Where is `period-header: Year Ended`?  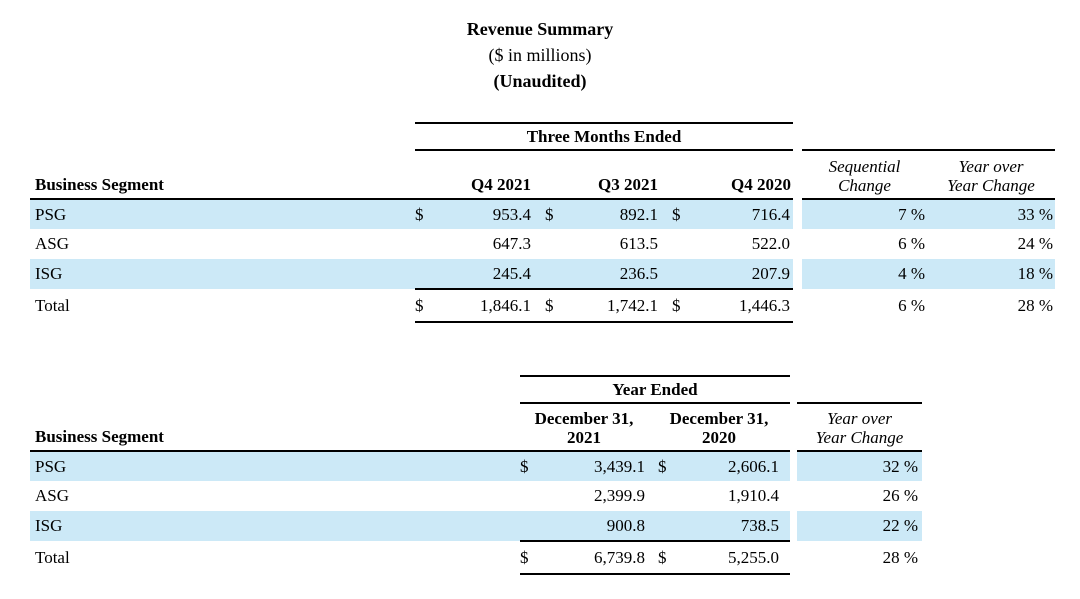 period-header: Year Ended is located at coordinates (655, 389).